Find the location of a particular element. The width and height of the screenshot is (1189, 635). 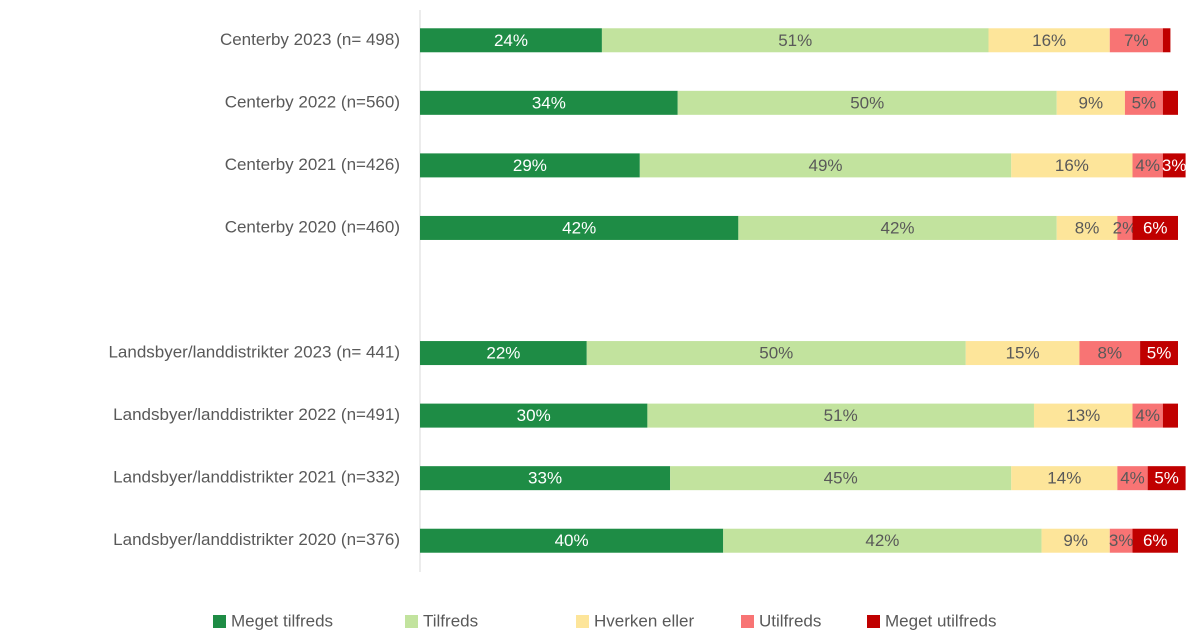

data-label: 34% is located at coordinates (549, 102).